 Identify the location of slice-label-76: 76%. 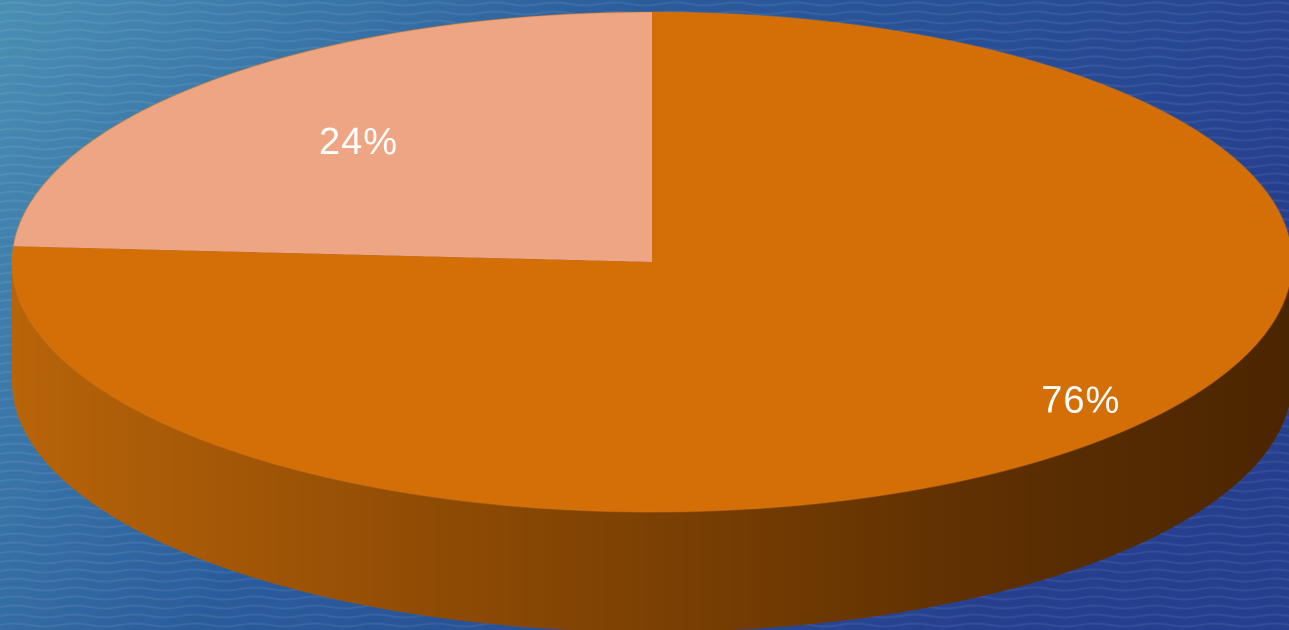
(1080, 401).